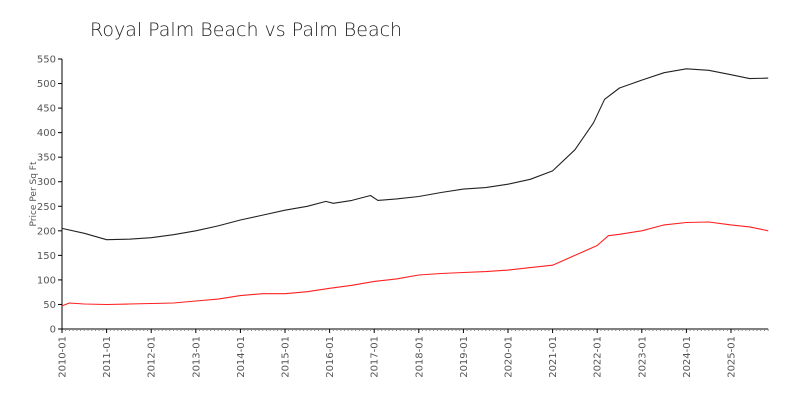  What do you see at coordinates (63, 357) in the screenshot?
I see `x-tick-label: 2010-01` at bounding box center [63, 357].